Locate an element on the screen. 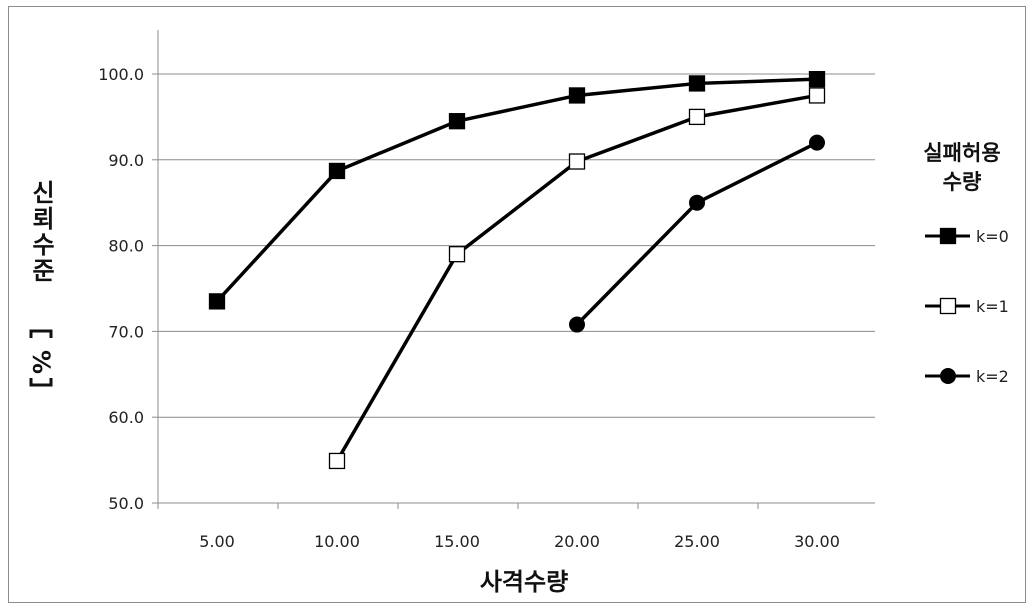  y-axis-label: 신뢰수준 is located at coordinates (41, 232).